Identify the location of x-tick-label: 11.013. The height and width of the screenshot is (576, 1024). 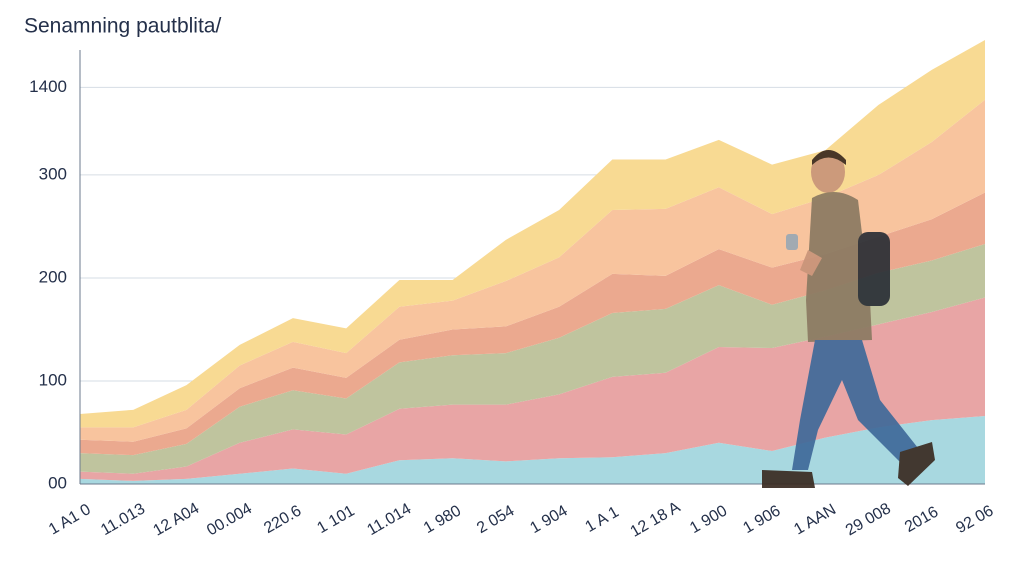
(123, 519).